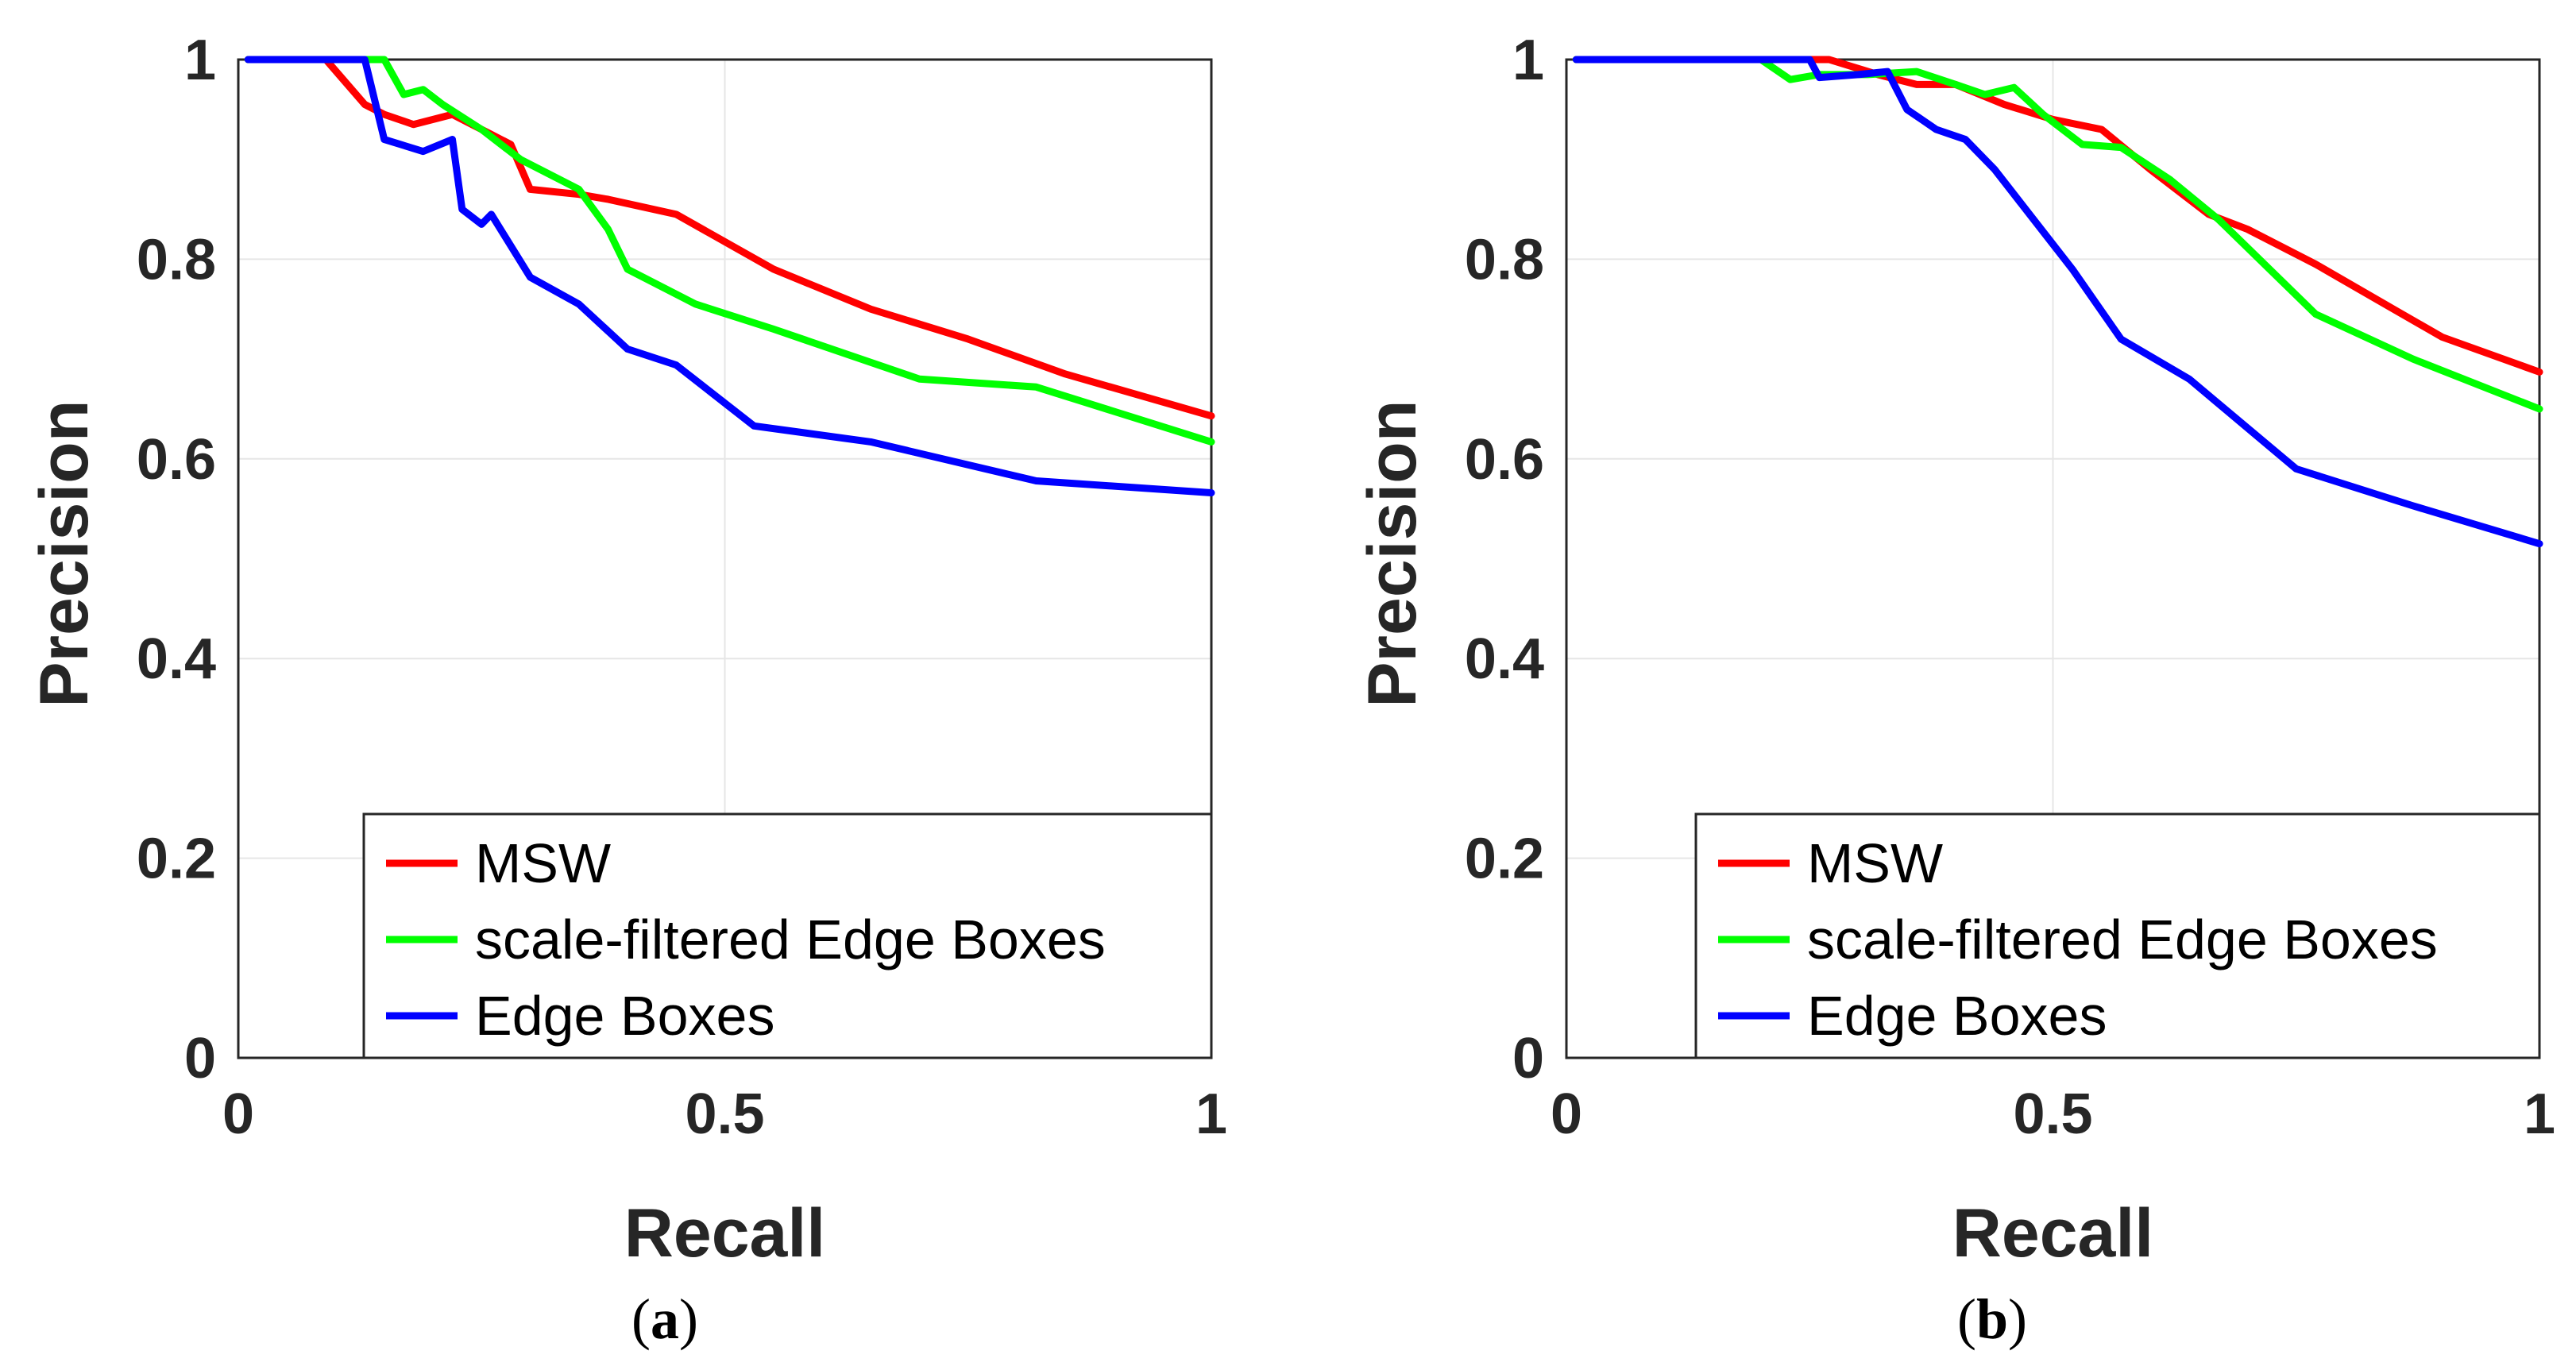 Image resolution: width=2576 pixels, height=1366 pixels. I want to click on panel-caption: (b), so click(1992, 1319).